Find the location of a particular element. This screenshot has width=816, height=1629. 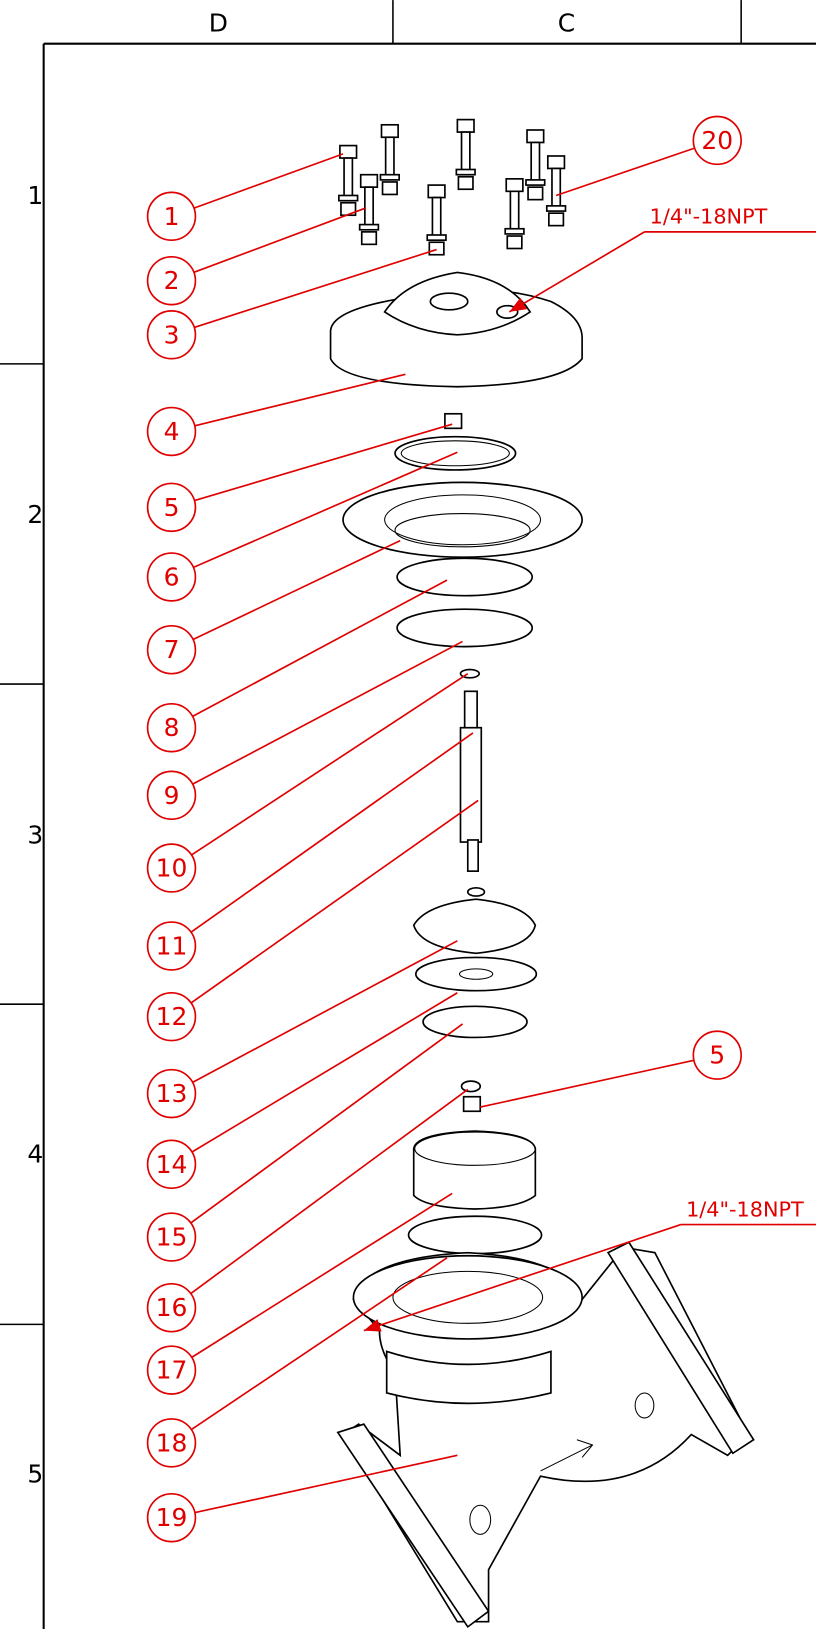

callout-number: 2 is located at coordinates (172, 280).